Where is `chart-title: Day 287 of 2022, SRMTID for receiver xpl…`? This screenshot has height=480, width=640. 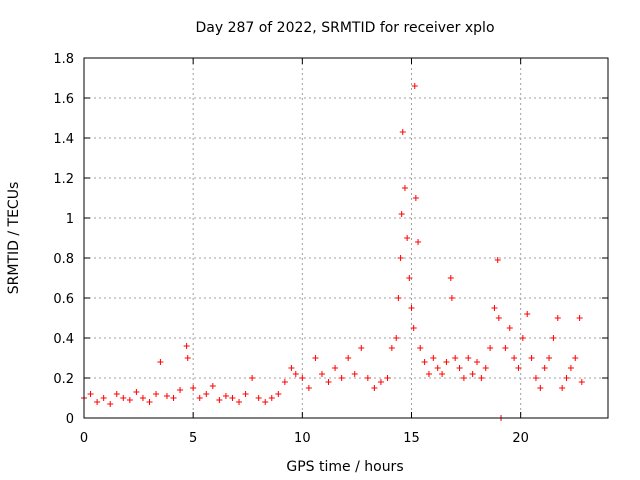
chart-title: Day 287 of 2022, SRMTID for receiver xpl… is located at coordinates (344, 28).